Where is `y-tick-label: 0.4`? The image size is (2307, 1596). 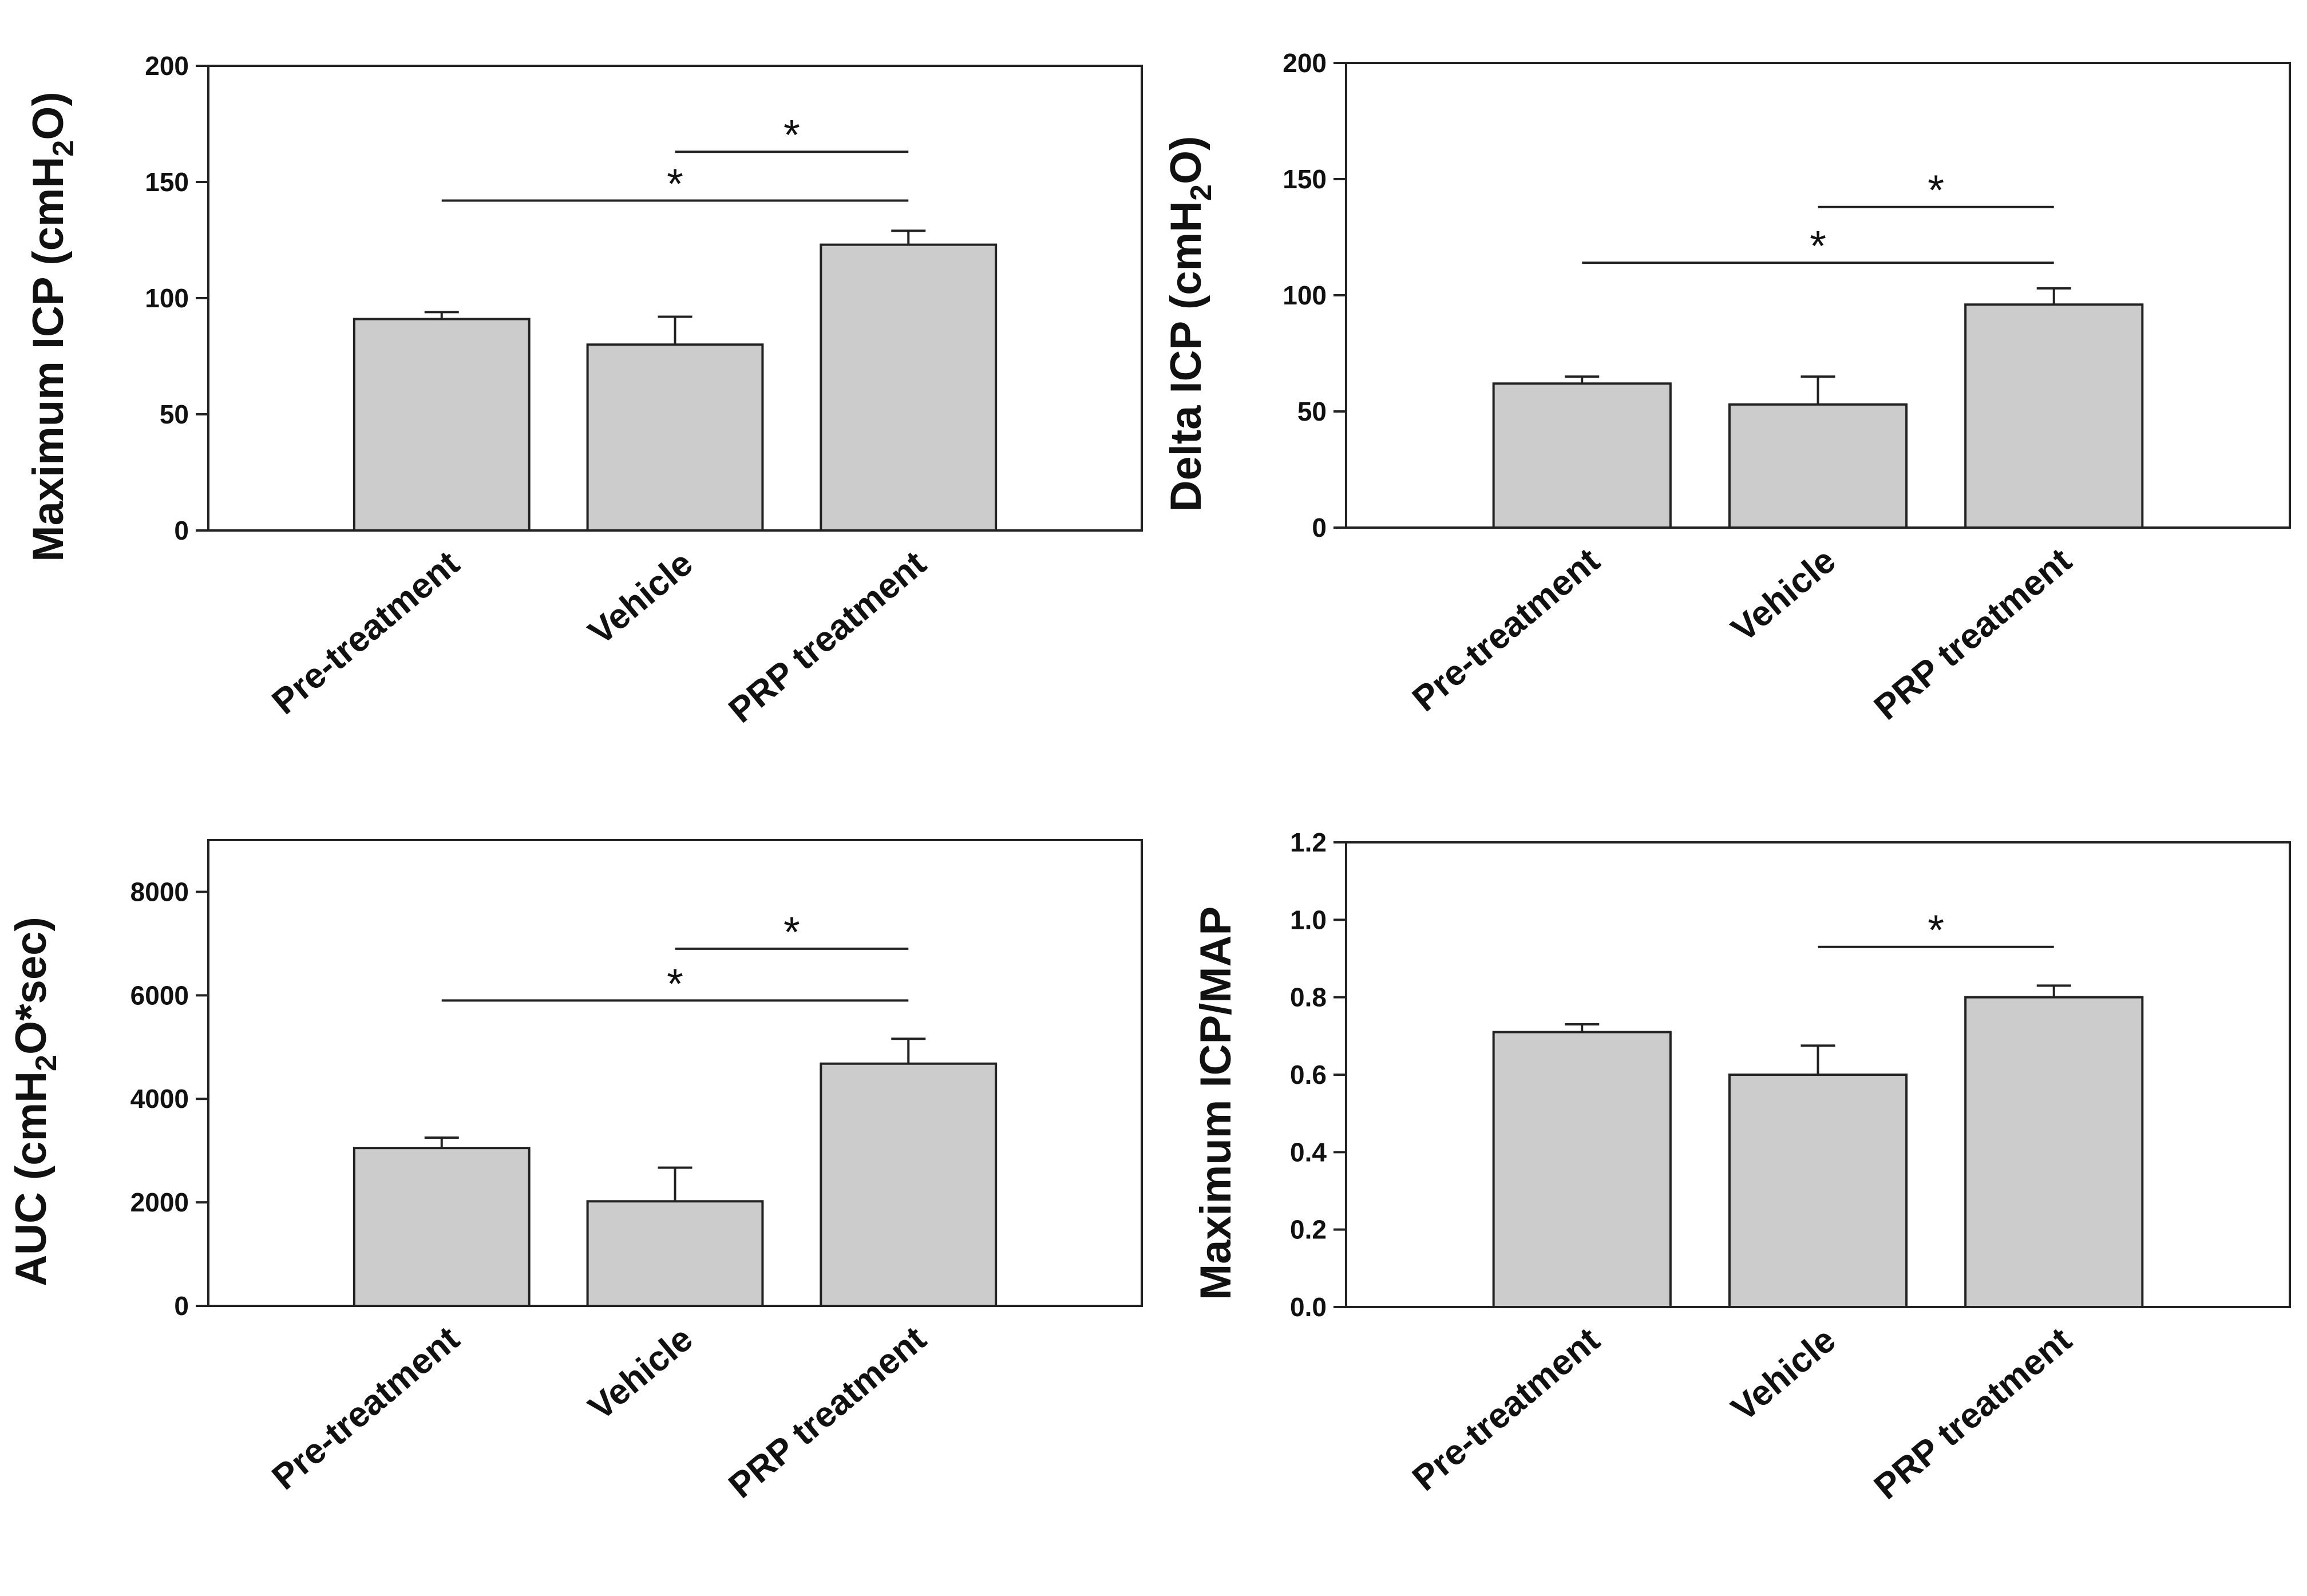 y-tick-label: 0.4 is located at coordinates (1308, 1152).